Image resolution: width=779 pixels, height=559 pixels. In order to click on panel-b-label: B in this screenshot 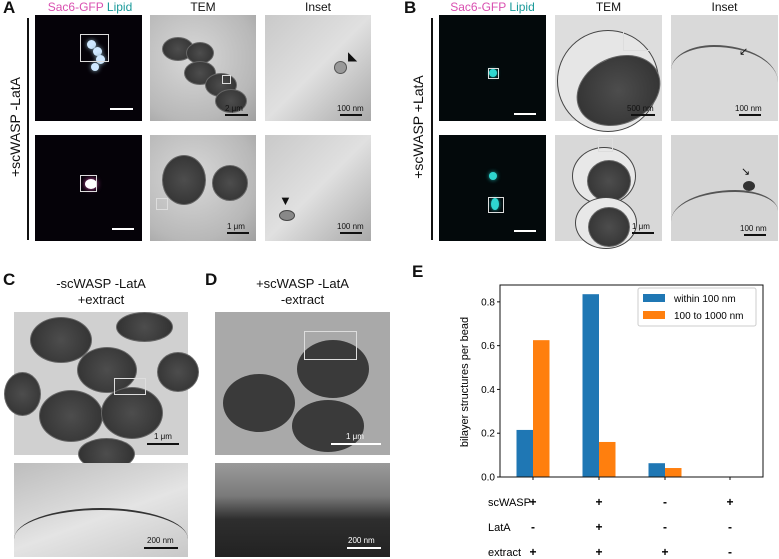, I will do `click(410, 8)`.